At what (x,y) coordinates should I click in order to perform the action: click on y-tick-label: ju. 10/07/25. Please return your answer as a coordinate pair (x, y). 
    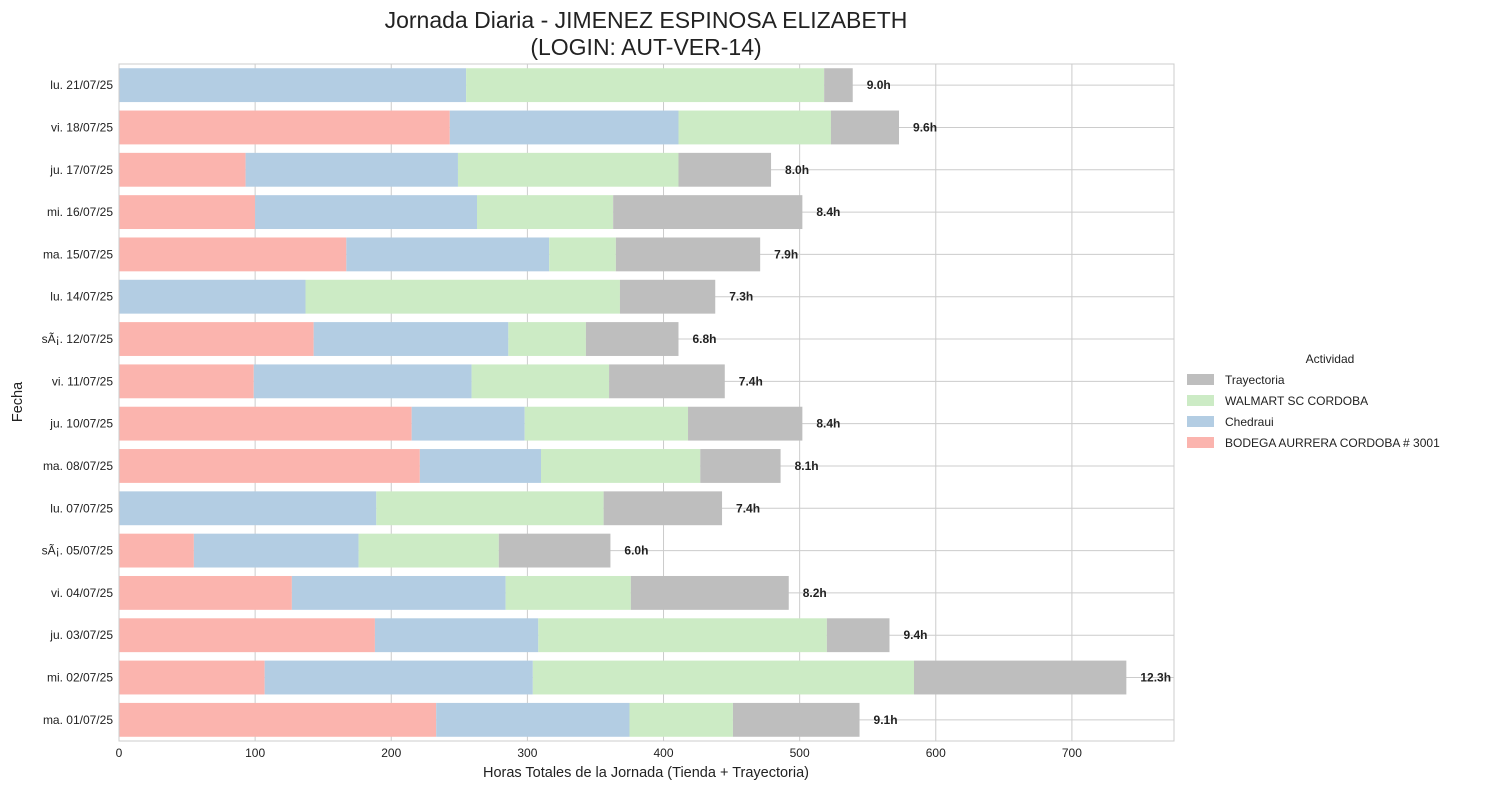
    Looking at the image, I should click on (81, 424).